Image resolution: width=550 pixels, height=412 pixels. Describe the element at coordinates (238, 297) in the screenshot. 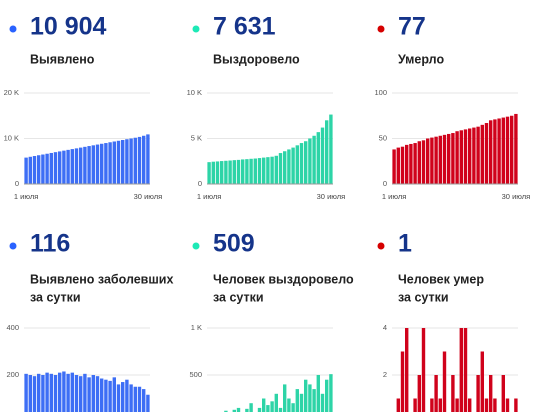

I see `metric-label: за сутки` at that location.